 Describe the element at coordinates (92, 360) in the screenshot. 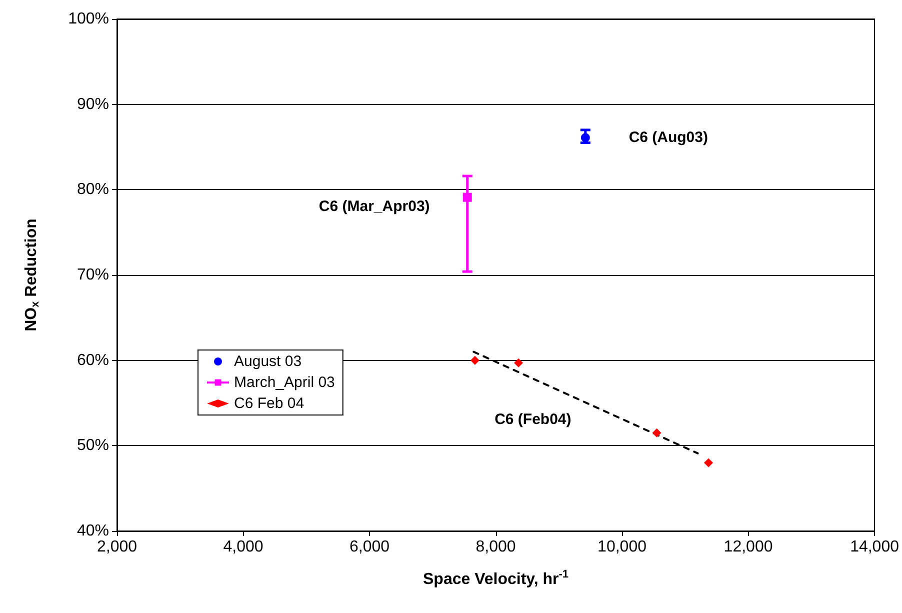

I see `y-tick-label: 60%` at that location.